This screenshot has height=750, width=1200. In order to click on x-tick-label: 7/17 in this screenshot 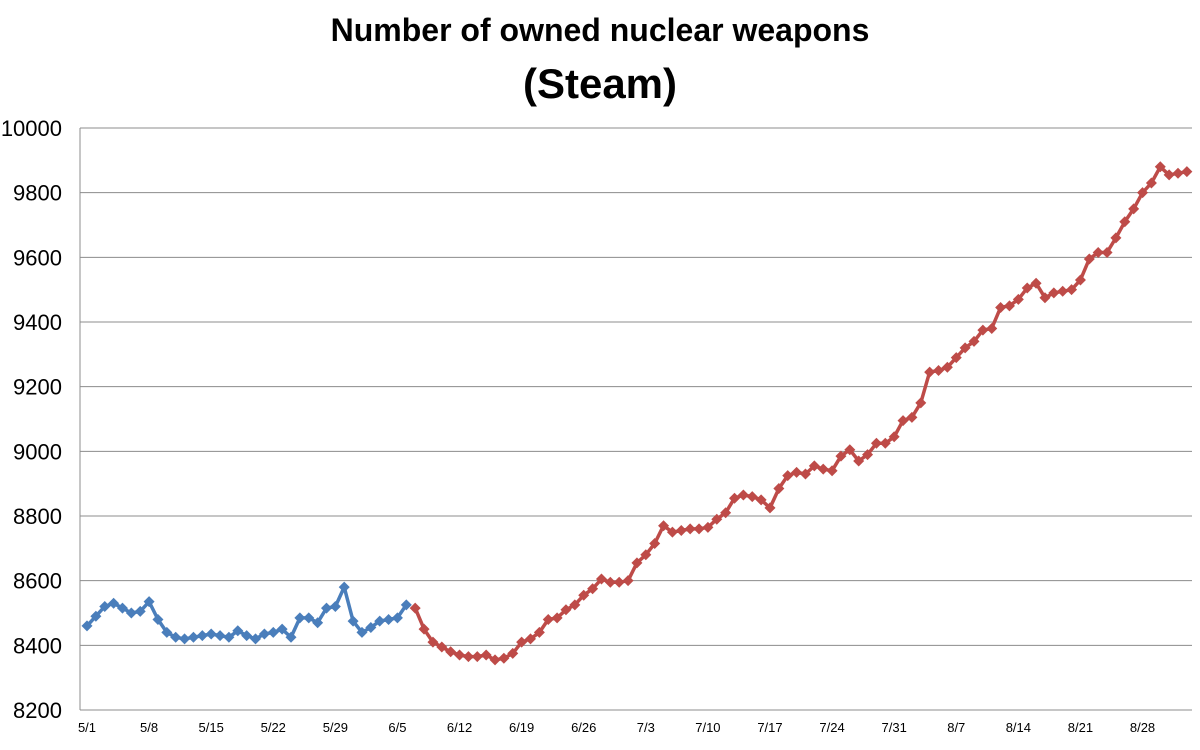, I will do `click(769, 727)`.